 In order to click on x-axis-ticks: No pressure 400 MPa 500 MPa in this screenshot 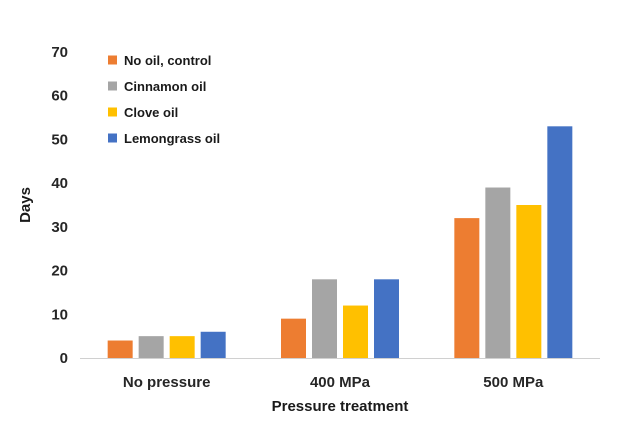, I will do `click(333, 382)`.